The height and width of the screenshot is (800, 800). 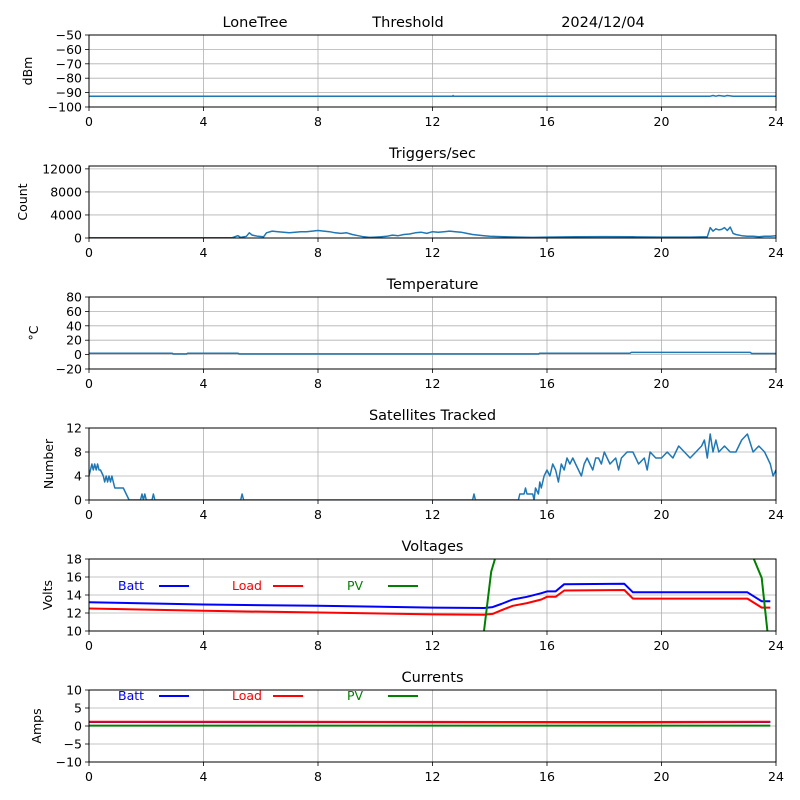 What do you see at coordinates (66, 191) in the screenshot?
I see `y-tick-label: 8000` at bounding box center [66, 191].